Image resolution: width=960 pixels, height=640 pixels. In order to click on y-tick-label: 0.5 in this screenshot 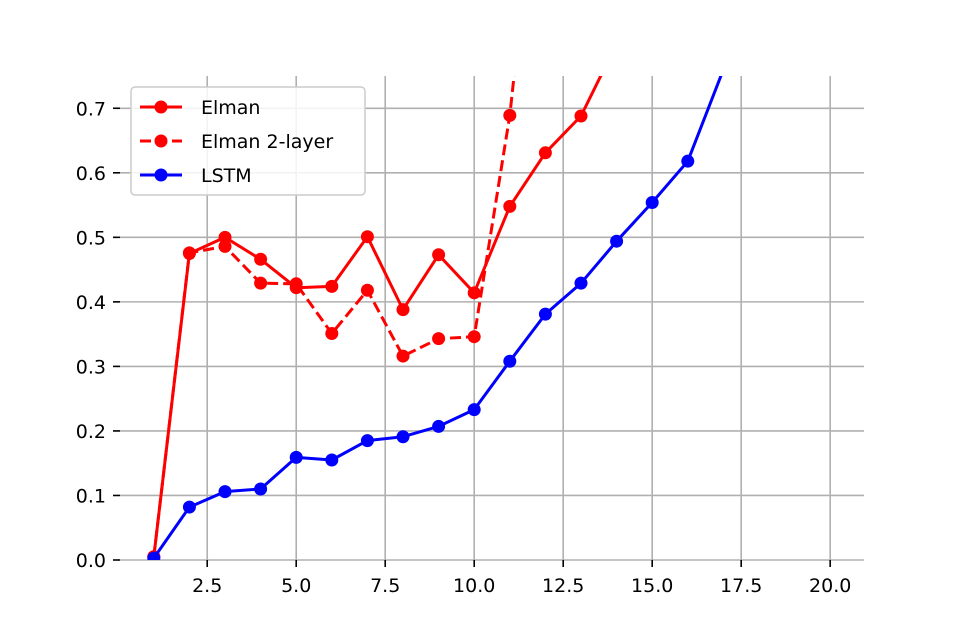, I will do `click(91, 238)`.